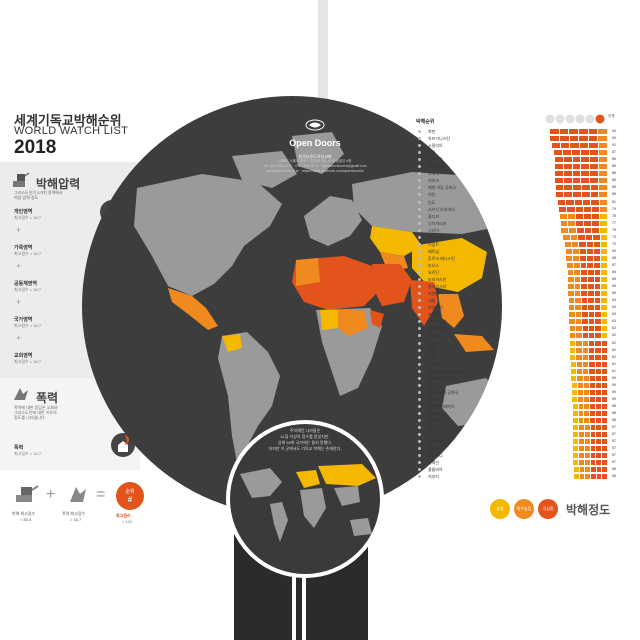  Describe the element at coordinates (435, 421) in the screenshot. I see `ranking-country-name: 알제리아` at that location.